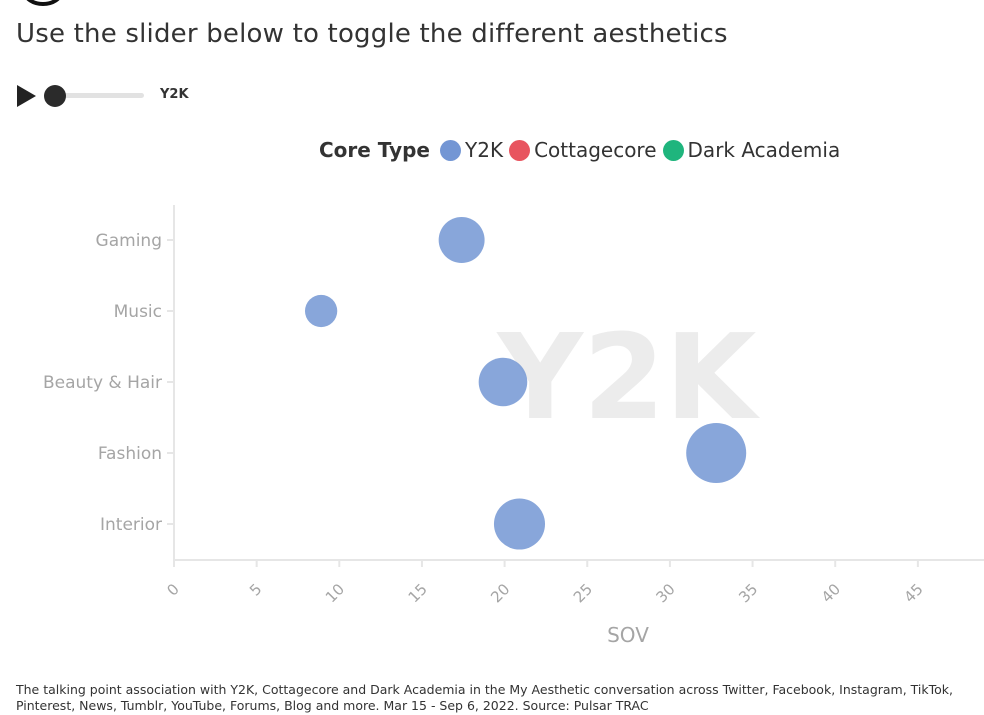  What do you see at coordinates (43, 3) in the screenshot?
I see `brand-logo-icon` at bounding box center [43, 3].